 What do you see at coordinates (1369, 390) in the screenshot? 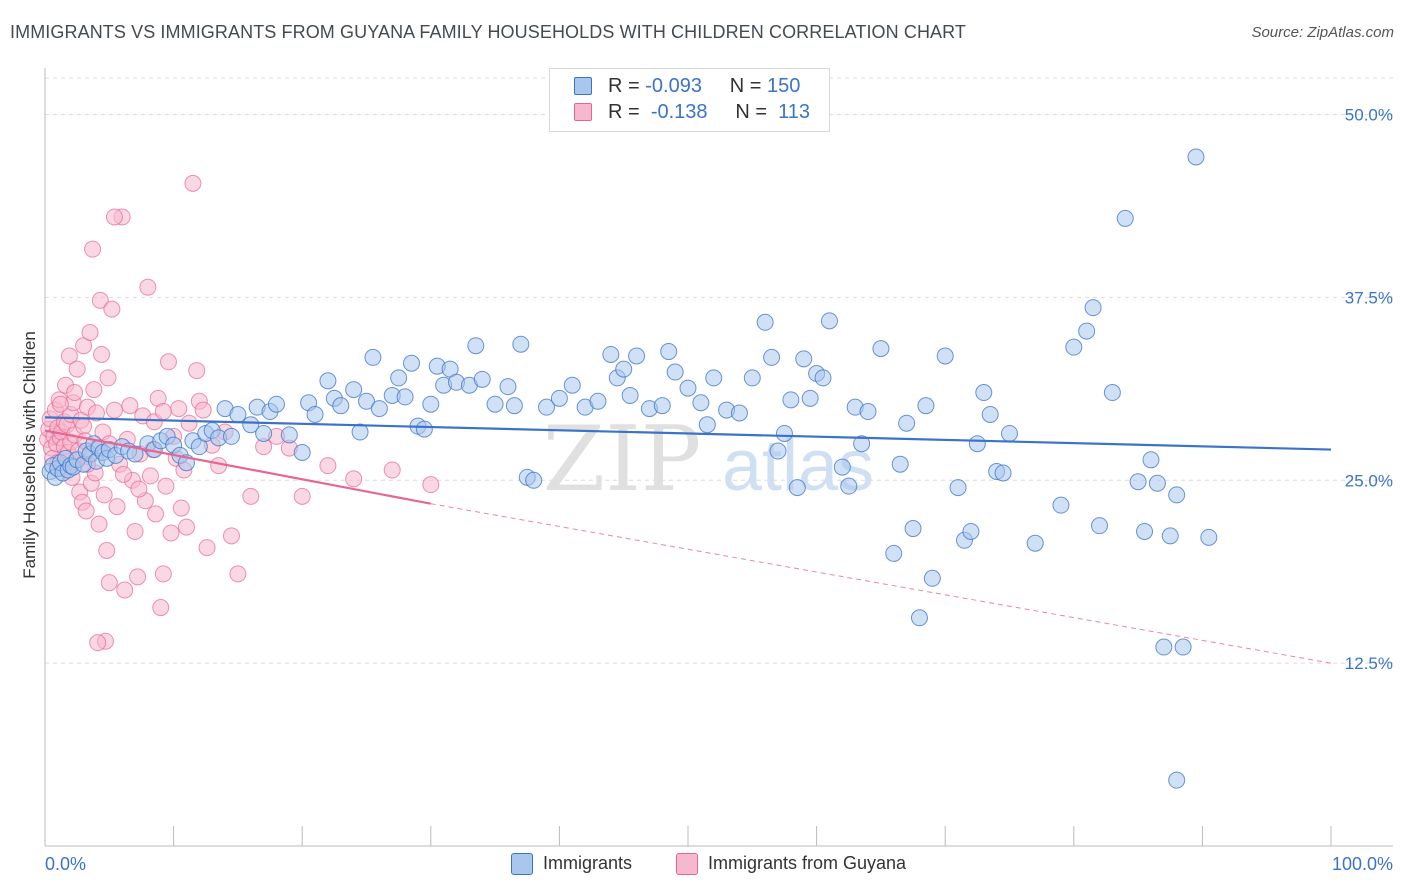
I see `y-tick-labels: 12.5% 25.0% 37.5% 50.0%` at bounding box center [1369, 390].